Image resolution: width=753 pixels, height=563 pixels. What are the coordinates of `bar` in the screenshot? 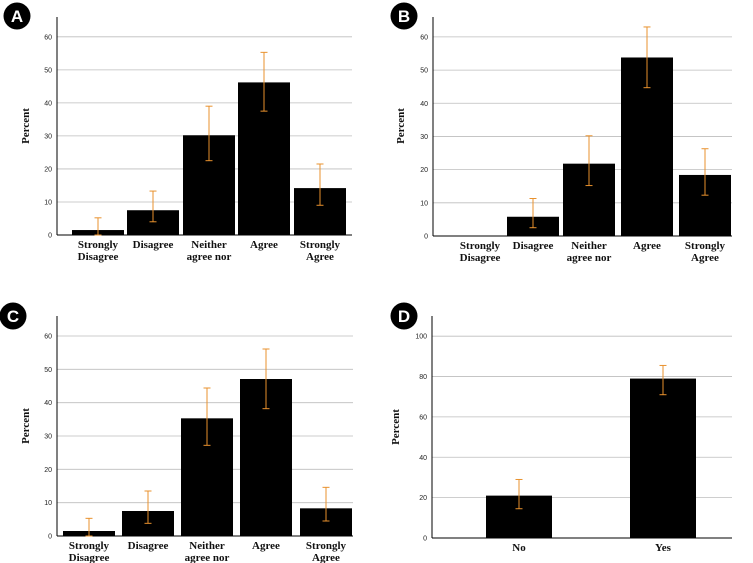 It's located at (663, 458).